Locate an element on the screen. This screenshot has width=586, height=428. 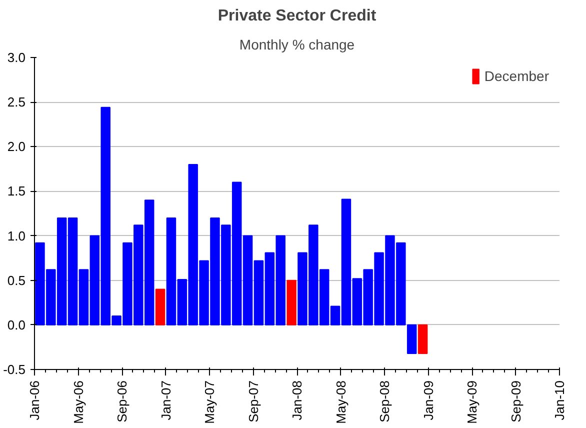
legend-label: December is located at coordinates (516, 76).